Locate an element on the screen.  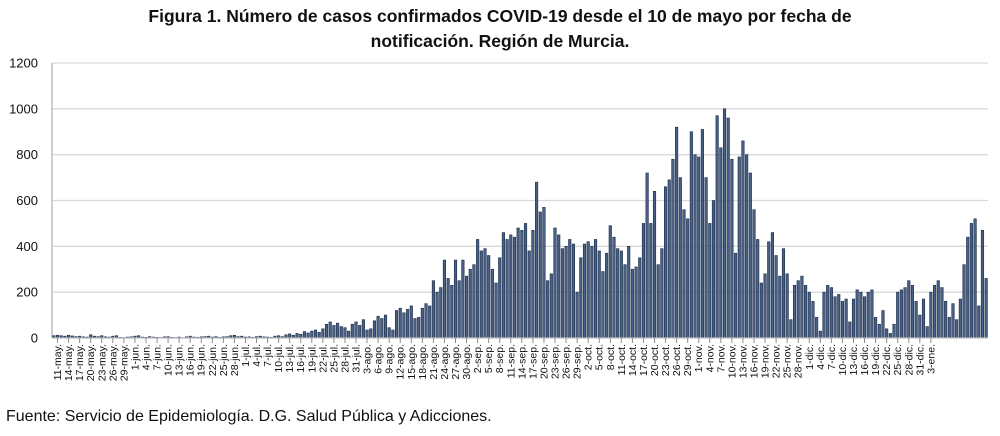
x-tick-label: 10-dic. is located at coordinates (843, 360).